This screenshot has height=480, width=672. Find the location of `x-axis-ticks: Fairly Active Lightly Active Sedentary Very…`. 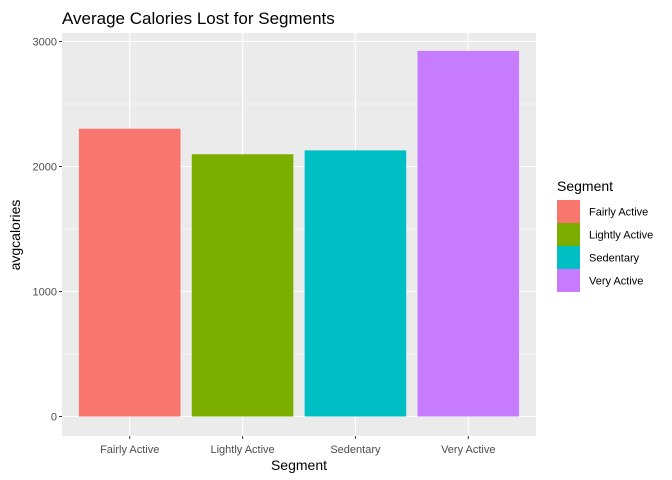

x-axis-ticks: Fairly Active Lightly Active Sedentary Very… is located at coordinates (297, 446).